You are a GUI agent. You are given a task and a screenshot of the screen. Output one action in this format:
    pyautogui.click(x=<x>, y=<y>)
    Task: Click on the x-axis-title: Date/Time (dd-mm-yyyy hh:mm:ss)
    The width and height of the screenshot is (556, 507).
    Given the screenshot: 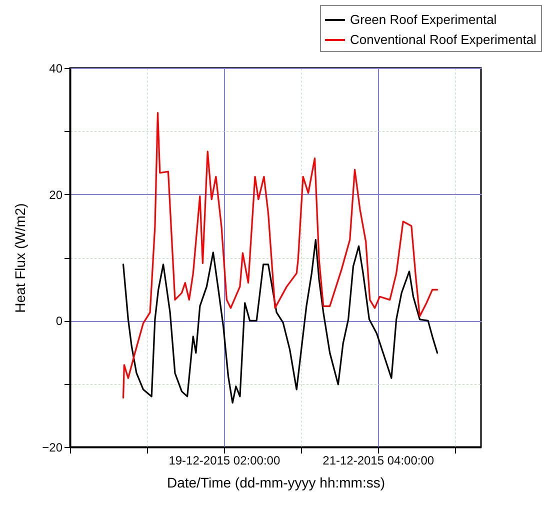 What is the action you would take?
    pyautogui.click(x=276, y=482)
    